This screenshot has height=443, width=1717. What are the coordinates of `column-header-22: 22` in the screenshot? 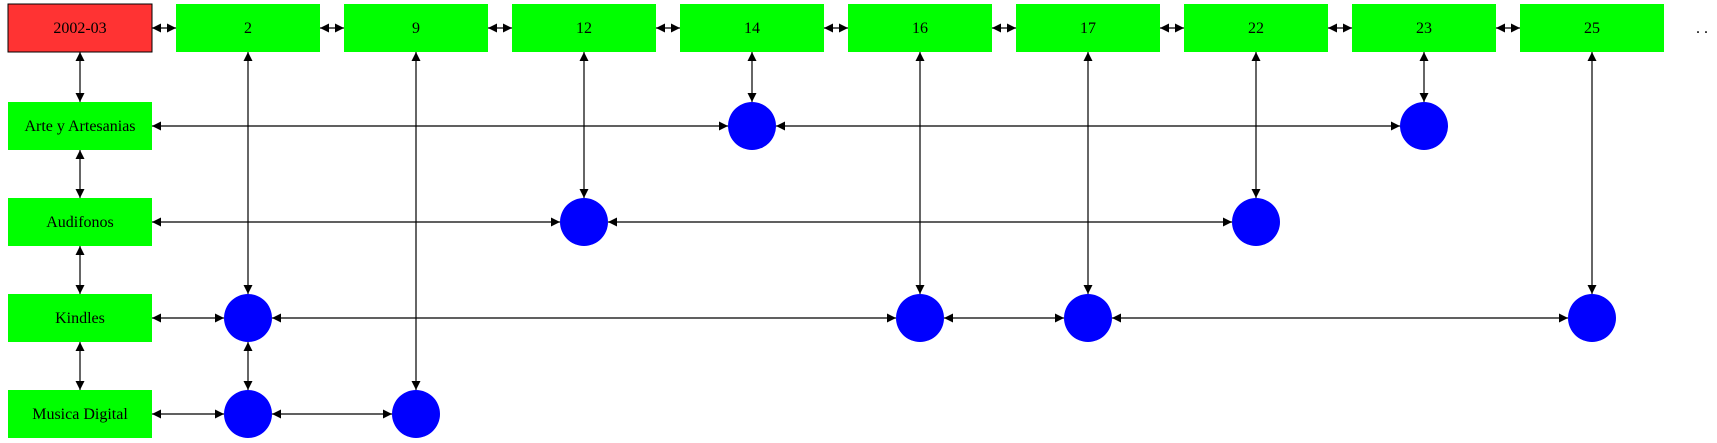 It's located at (1256, 28).